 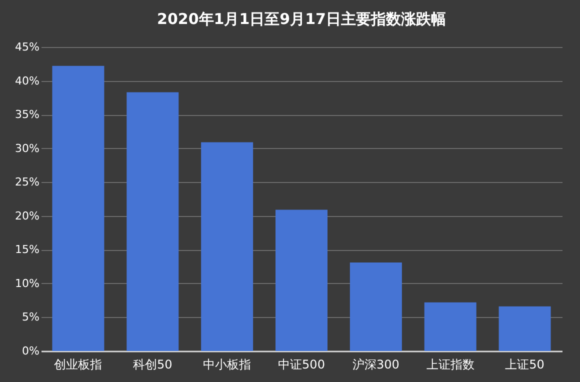 I want to click on x-tick-label: 上证指数, so click(x=450, y=365).